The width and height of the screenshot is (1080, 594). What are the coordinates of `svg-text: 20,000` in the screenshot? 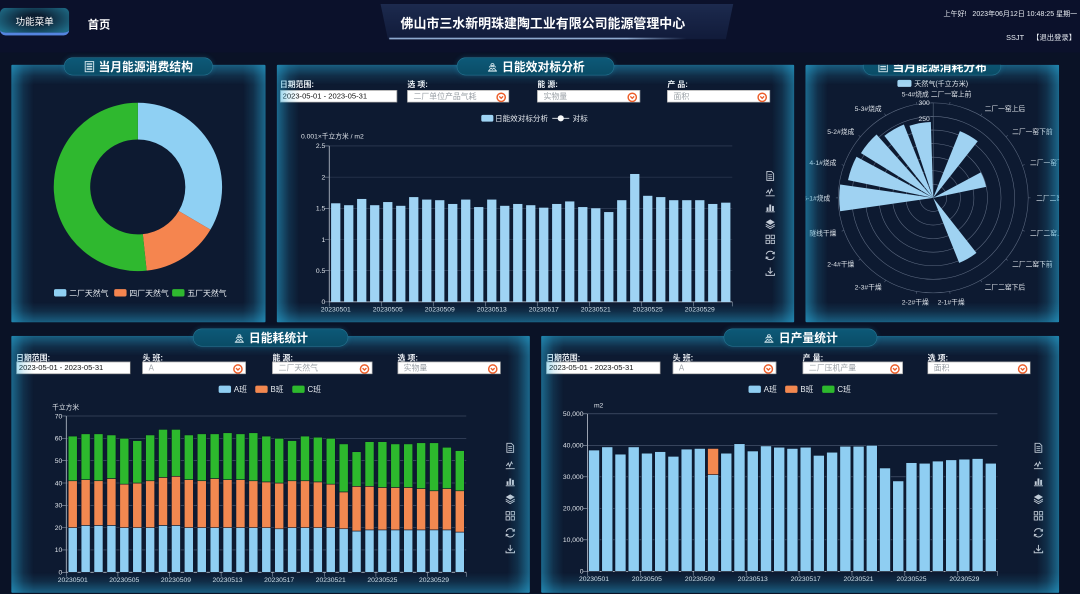 It's located at (573, 509).